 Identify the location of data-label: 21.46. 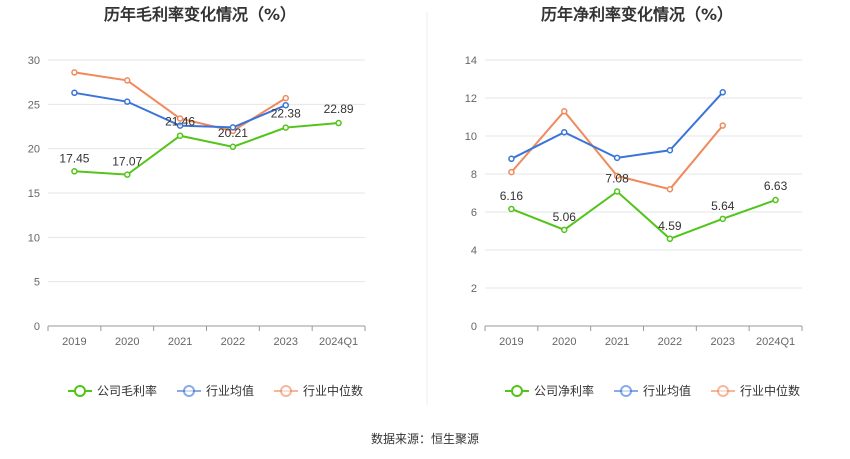
(180, 122).